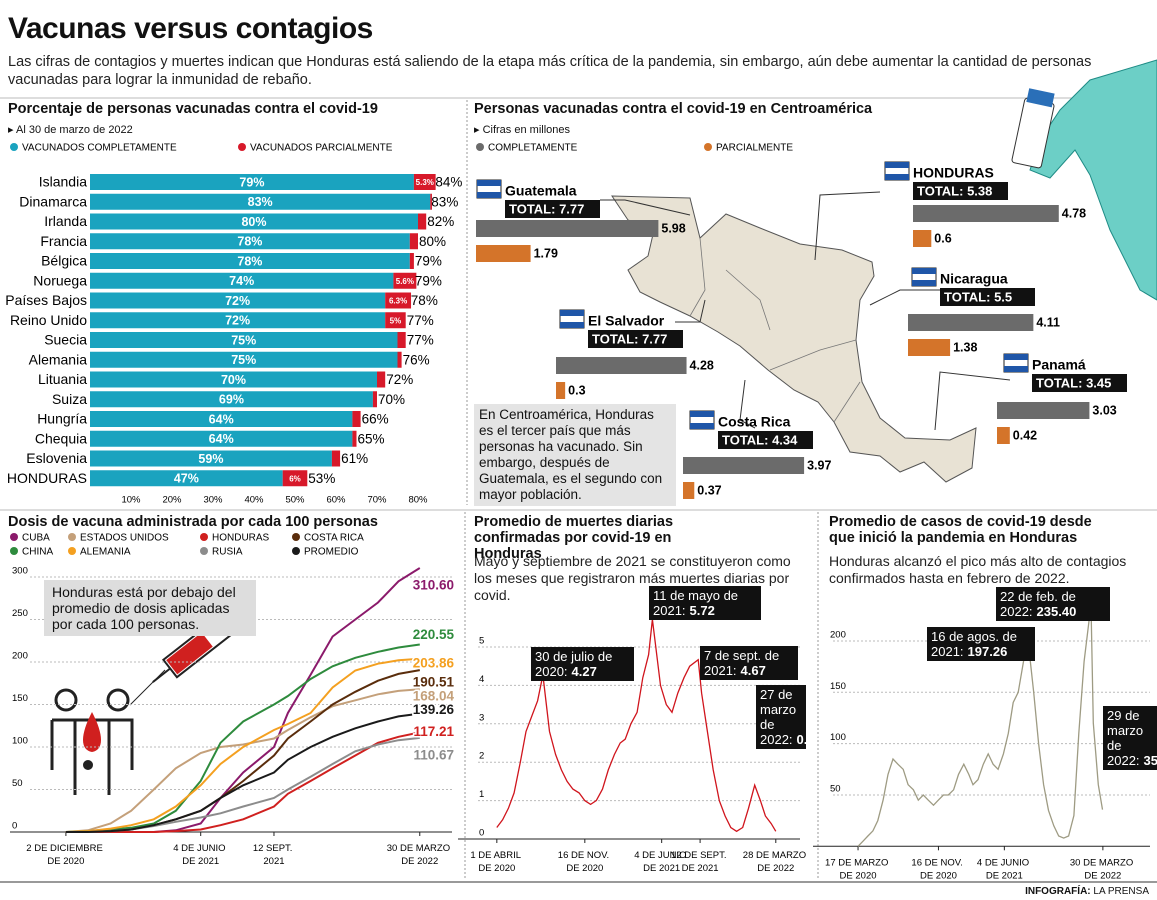 The width and height of the screenshot is (1157, 900). Describe the element at coordinates (700, 862) in the screenshot. I see `x-tick-label: 12 DE SEPT. DE 2021` at that location.